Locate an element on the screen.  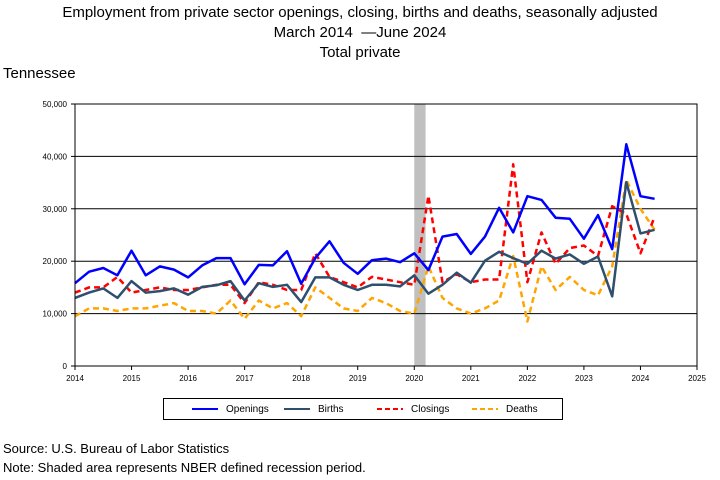
legend-item-closings: Closings is located at coordinates (413, 409).